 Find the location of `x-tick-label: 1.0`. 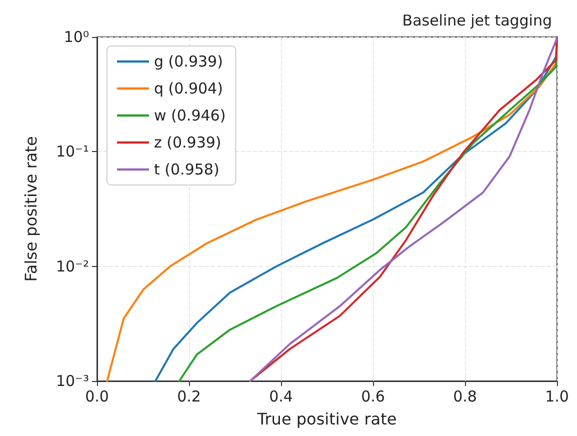

x-tick-label: 1.0 is located at coordinates (557, 397).